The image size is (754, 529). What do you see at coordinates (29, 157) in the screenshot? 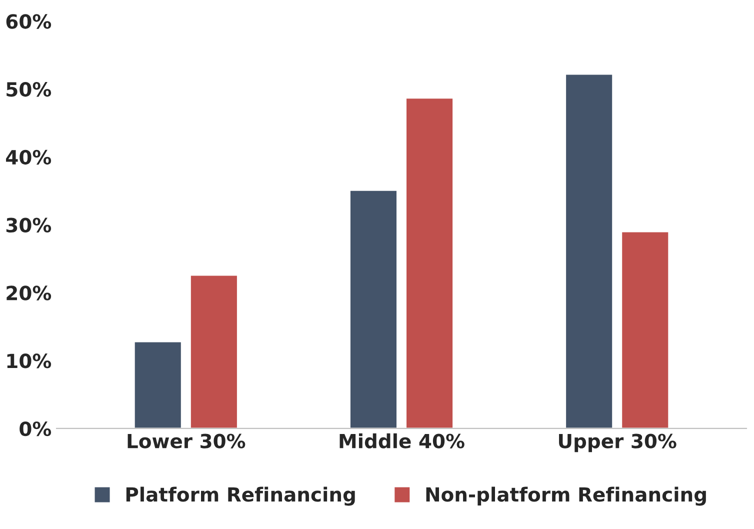
I see `y-tick-label: 40%` at bounding box center [29, 157].